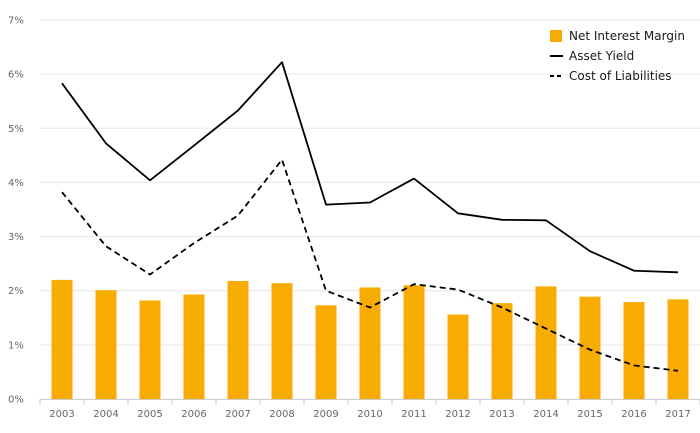 Image resolution: width=700 pixels, height=433 pixels. What do you see at coordinates (194, 346) in the screenshot?
I see `bar-2006` at bounding box center [194, 346].